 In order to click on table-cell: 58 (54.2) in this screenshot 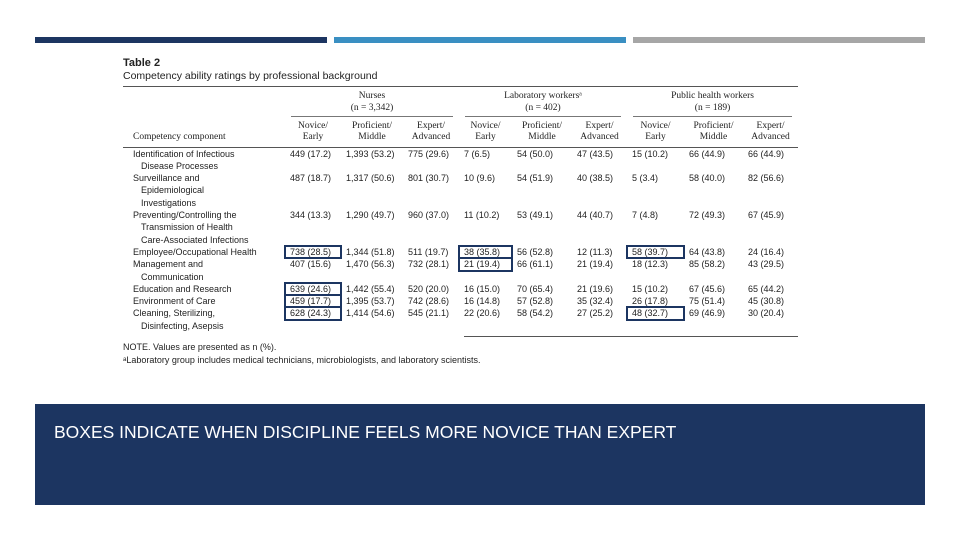, I will do `click(535, 313)`.